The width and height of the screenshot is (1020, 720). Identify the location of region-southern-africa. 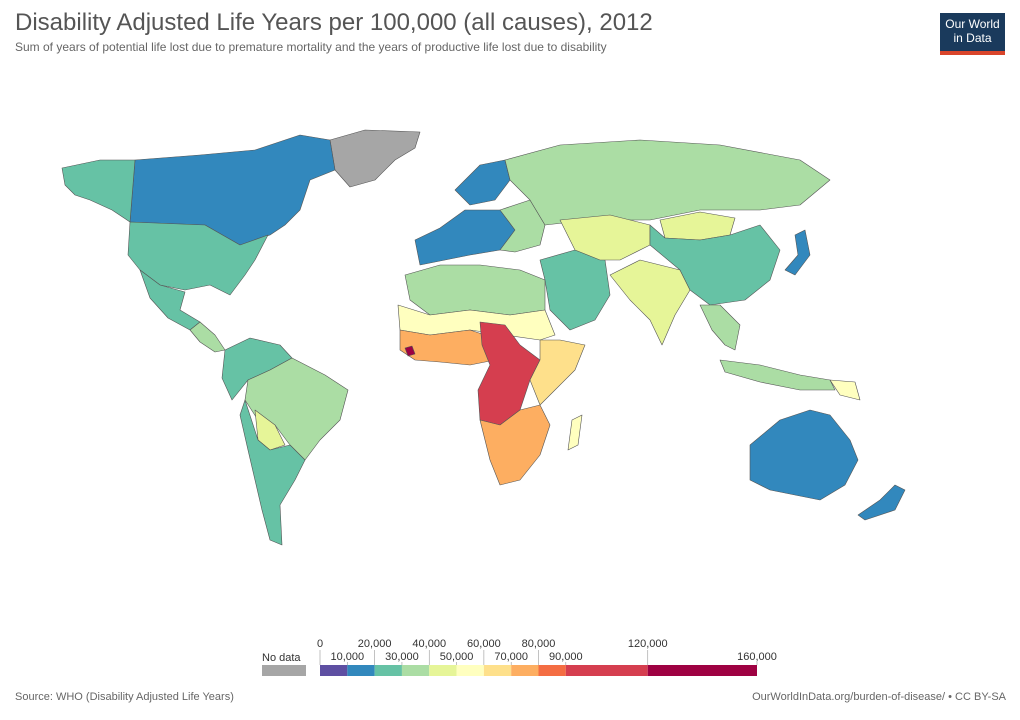
(515, 445).